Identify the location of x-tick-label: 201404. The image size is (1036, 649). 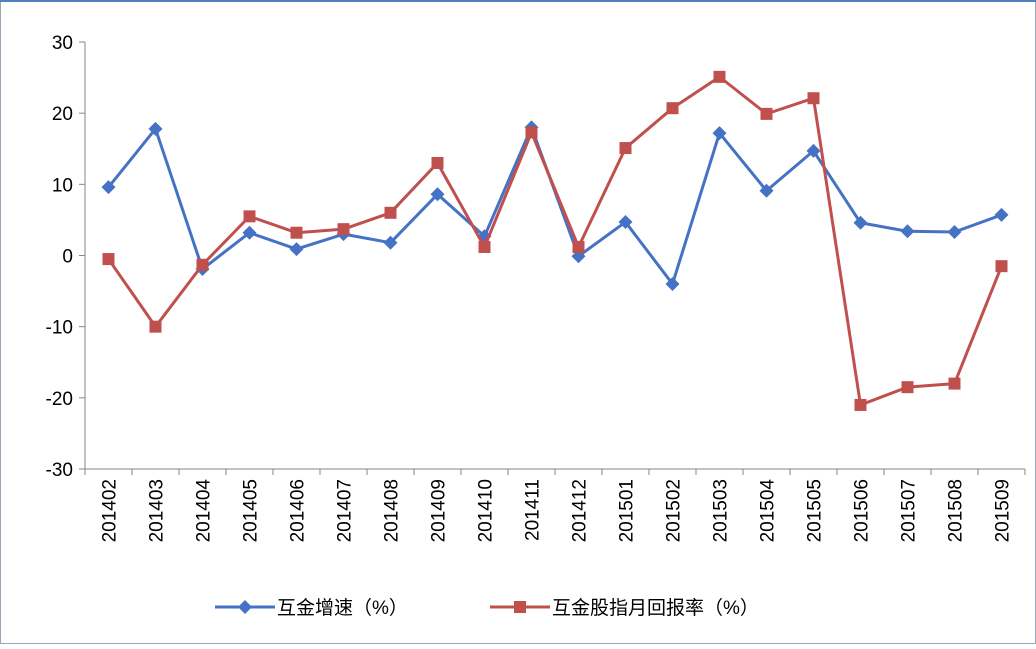
(204, 511).